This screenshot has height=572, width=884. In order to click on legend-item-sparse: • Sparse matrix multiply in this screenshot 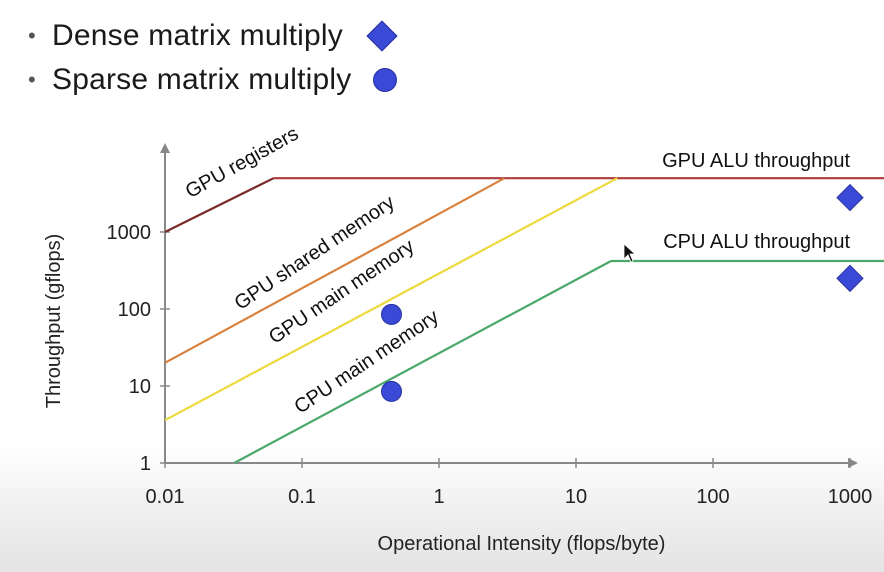, I will do `click(213, 80)`.